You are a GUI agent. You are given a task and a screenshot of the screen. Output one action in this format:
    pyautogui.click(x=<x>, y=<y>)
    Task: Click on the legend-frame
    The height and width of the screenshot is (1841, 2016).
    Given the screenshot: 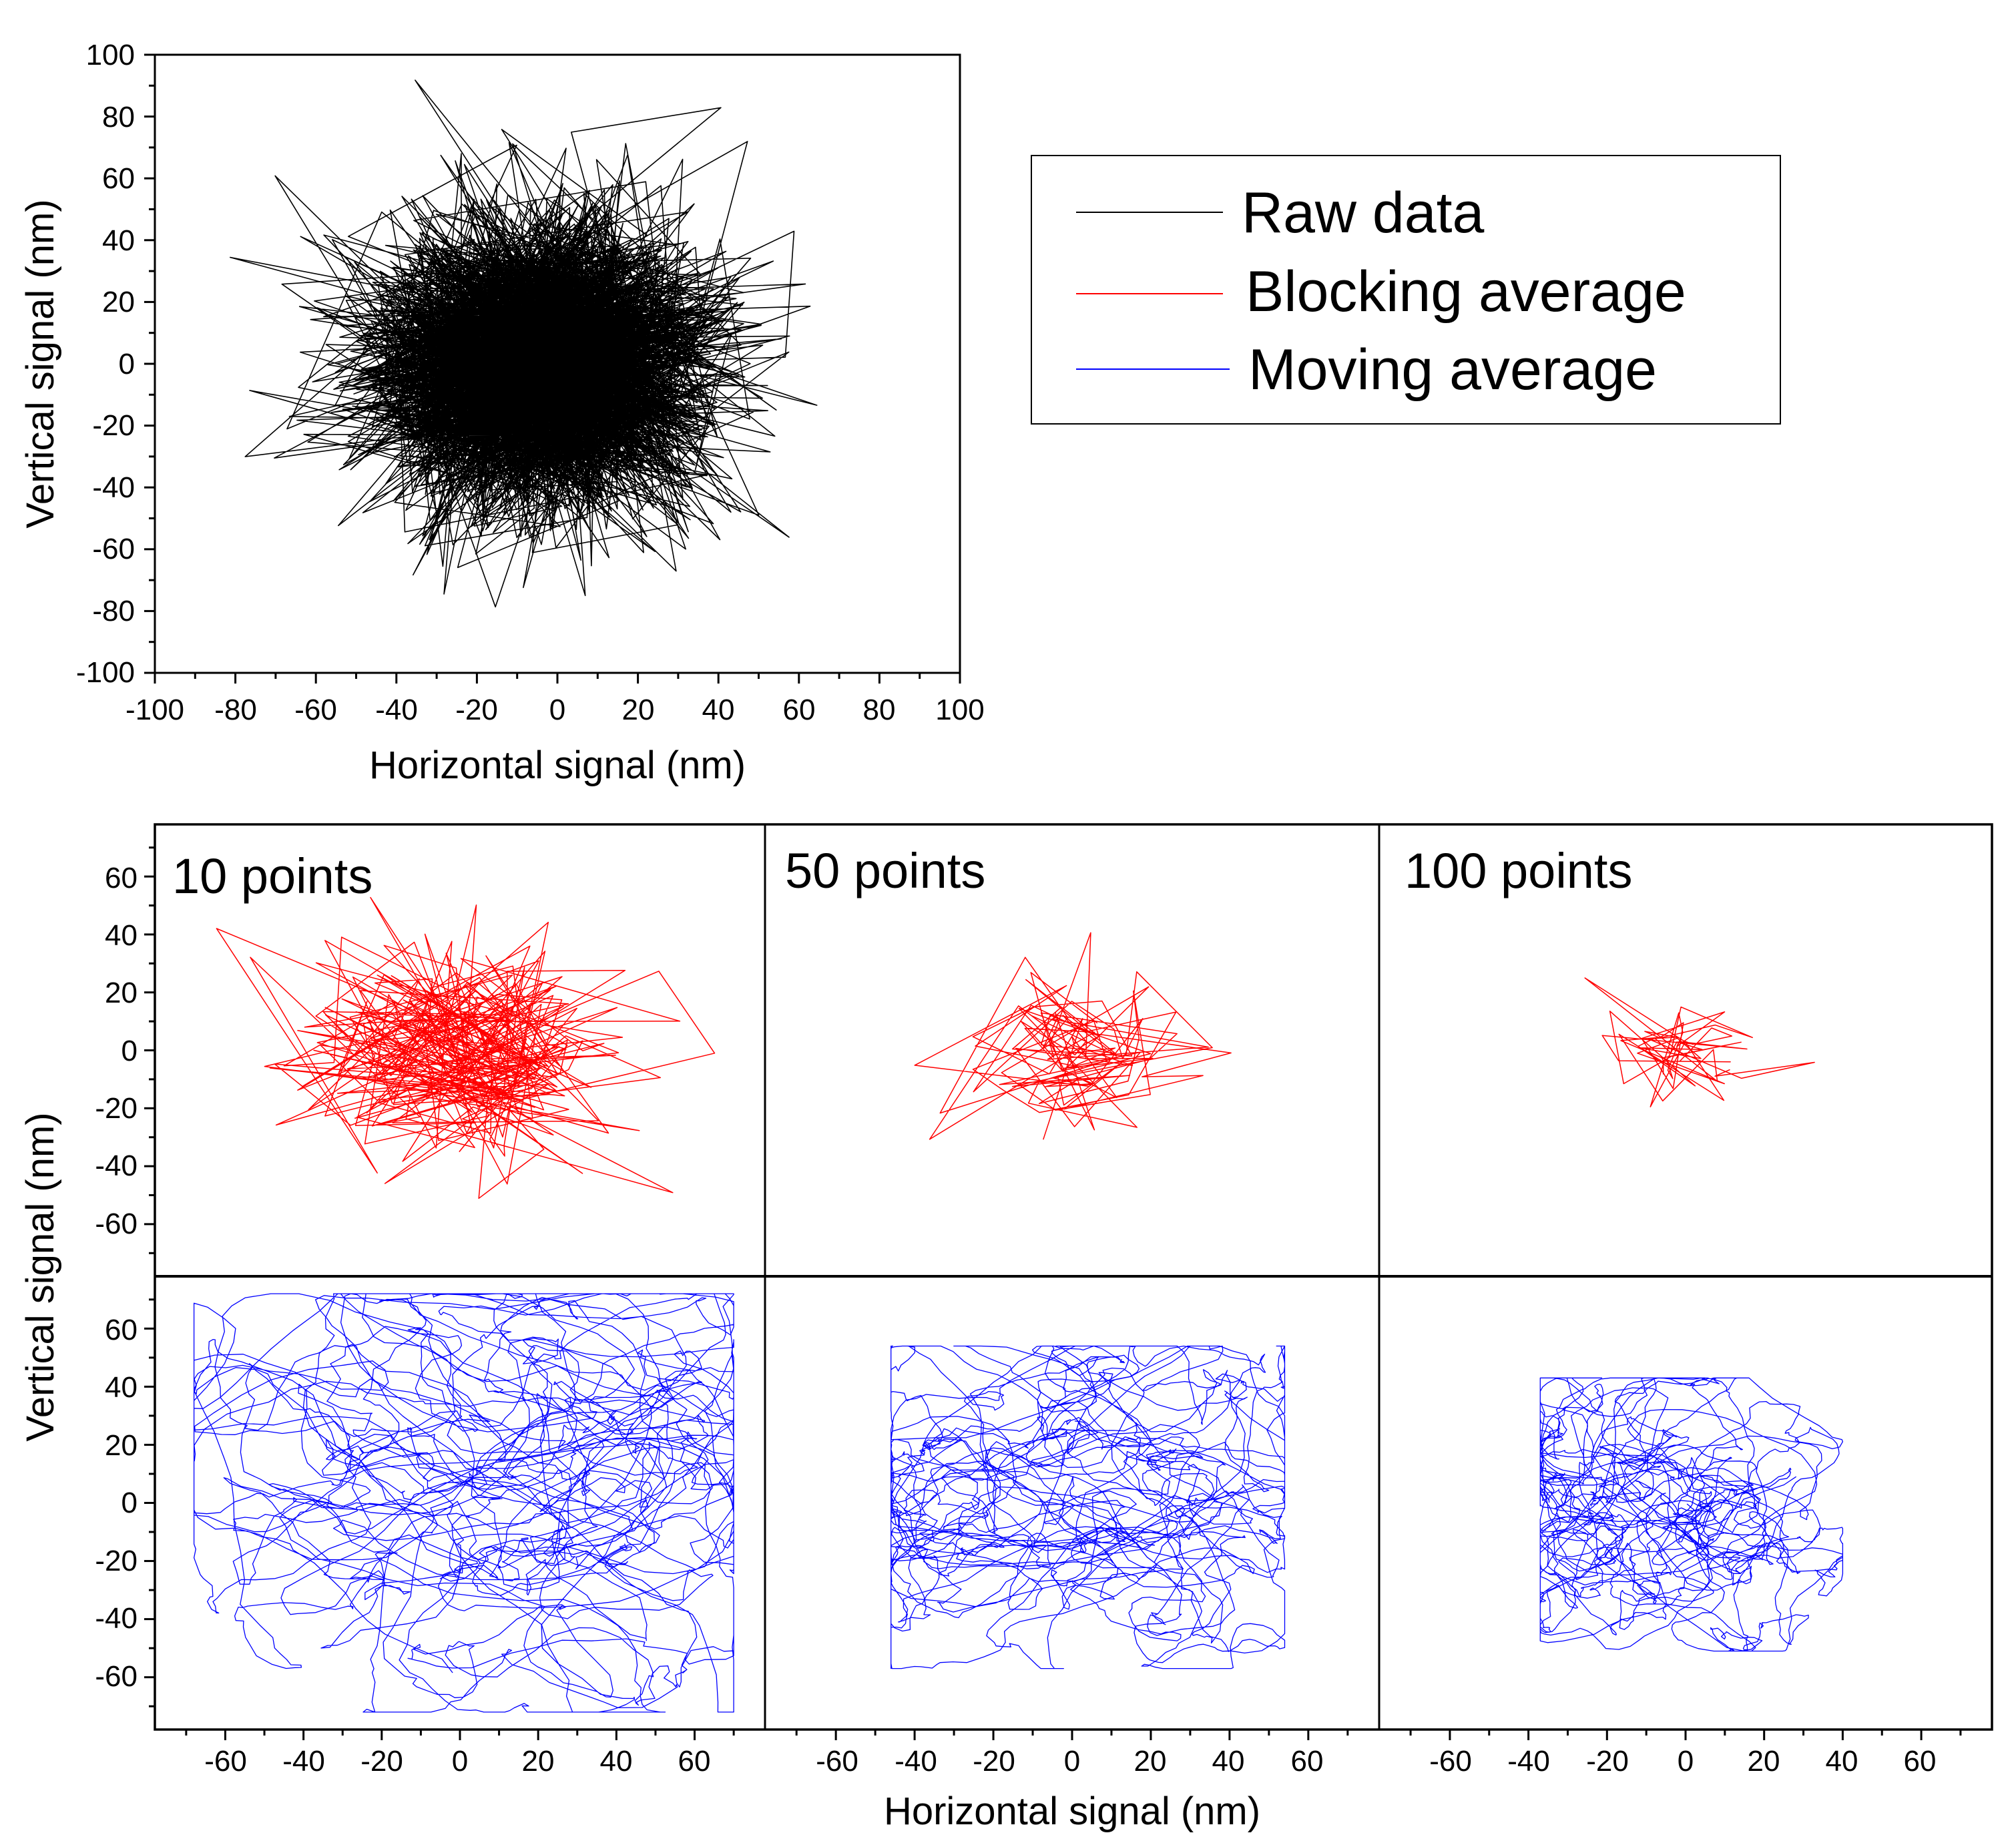 What is the action you would take?
    pyautogui.click(x=1406, y=290)
    